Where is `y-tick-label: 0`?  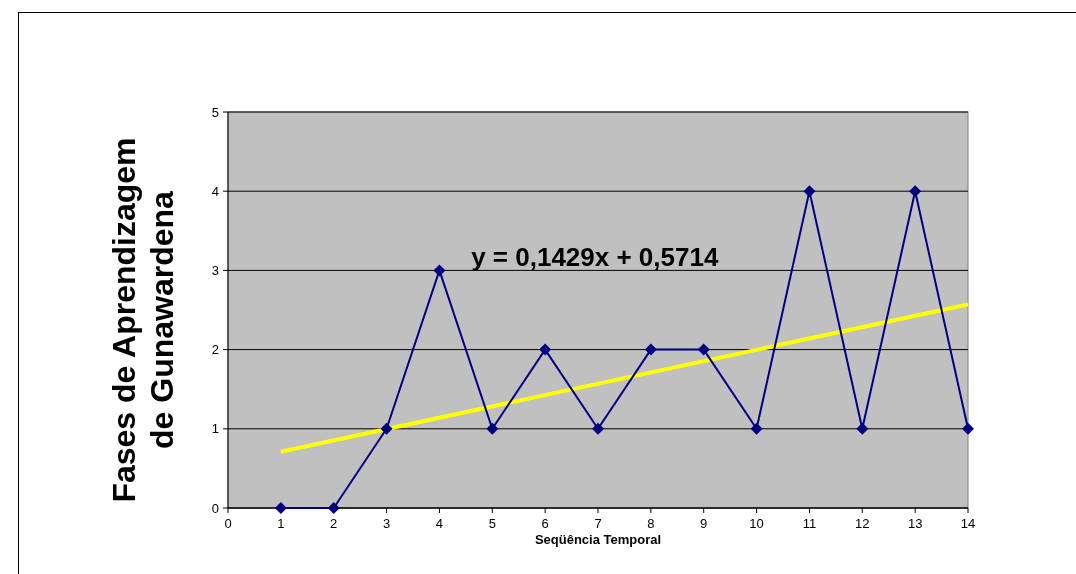
y-tick-label: 0 is located at coordinates (215, 508).